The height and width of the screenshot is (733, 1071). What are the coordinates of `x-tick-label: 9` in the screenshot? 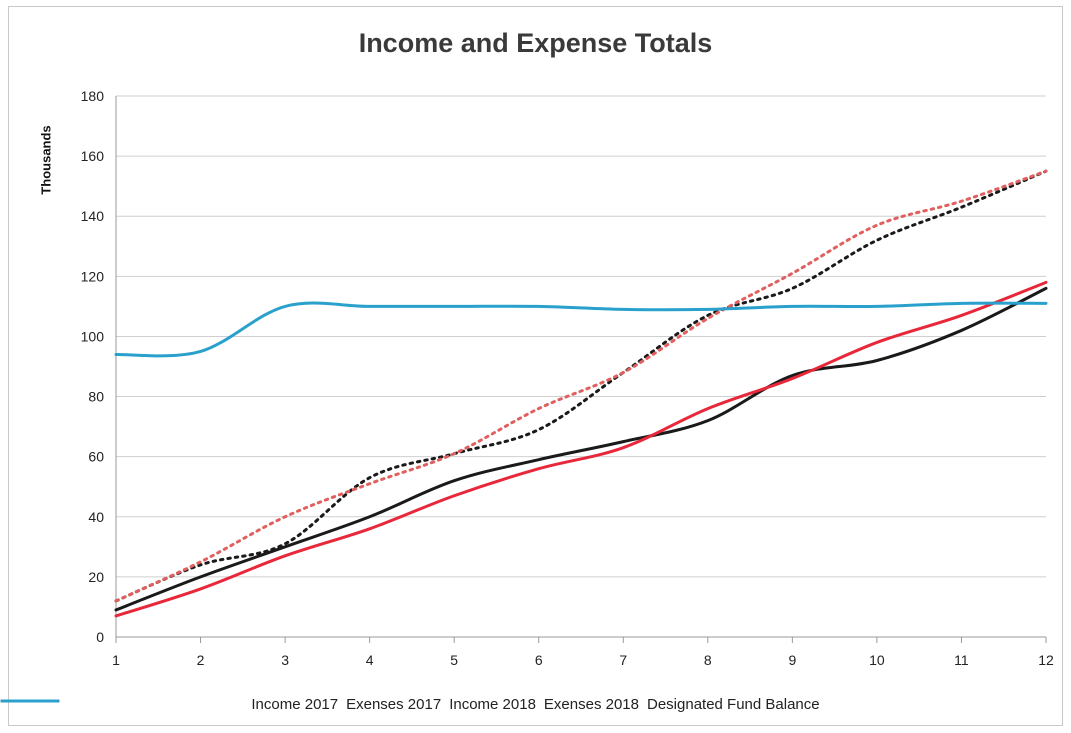 It's located at (792, 660).